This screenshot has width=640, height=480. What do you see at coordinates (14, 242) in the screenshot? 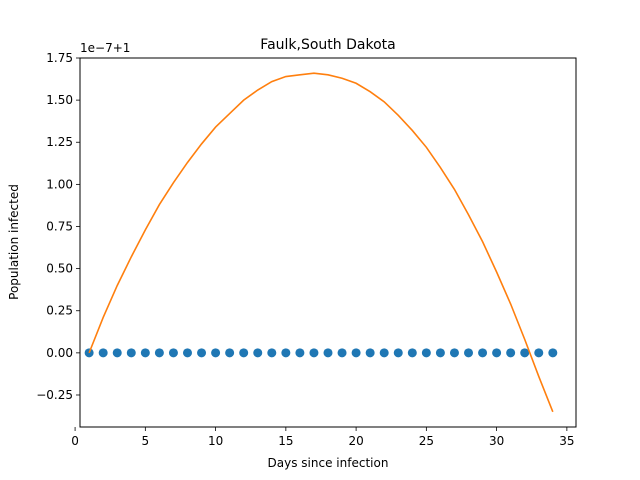
I see `y-axis-label: Population infected` at bounding box center [14, 242].